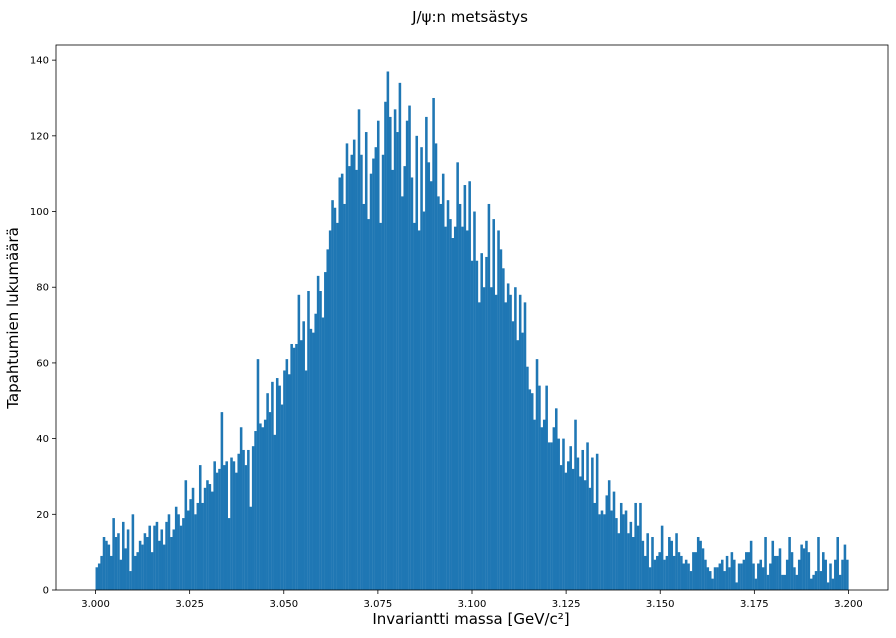 The height and width of the screenshot is (638, 896). What do you see at coordinates (283, 604) in the screenshot?
I see `x-tick-label: 3.050` at bounding box center [283, 604].